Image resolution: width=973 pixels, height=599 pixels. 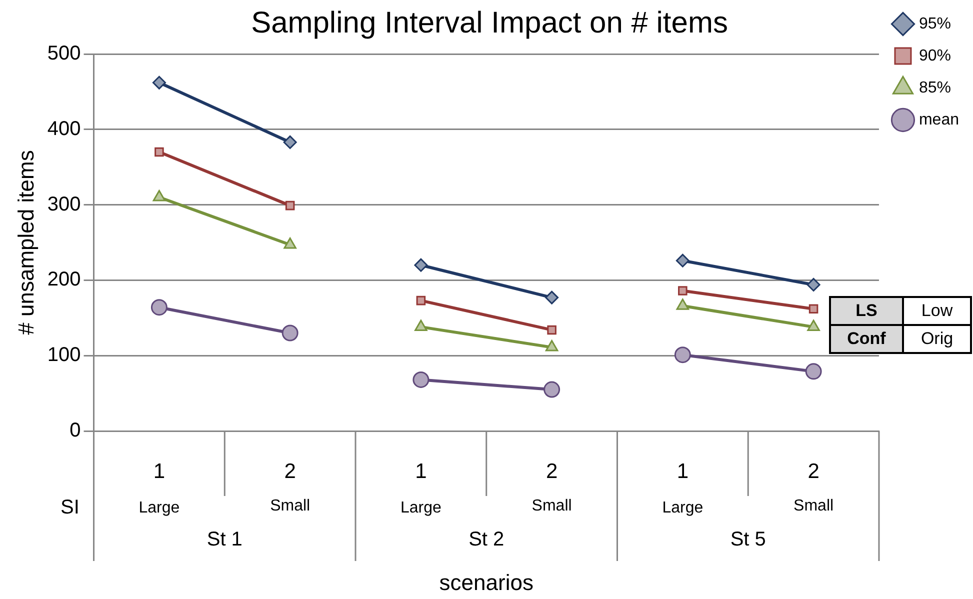 What do you see at coordinates (937, 339) in the screenshot?
I see `text: Orig` at bounding box center [937, 339].